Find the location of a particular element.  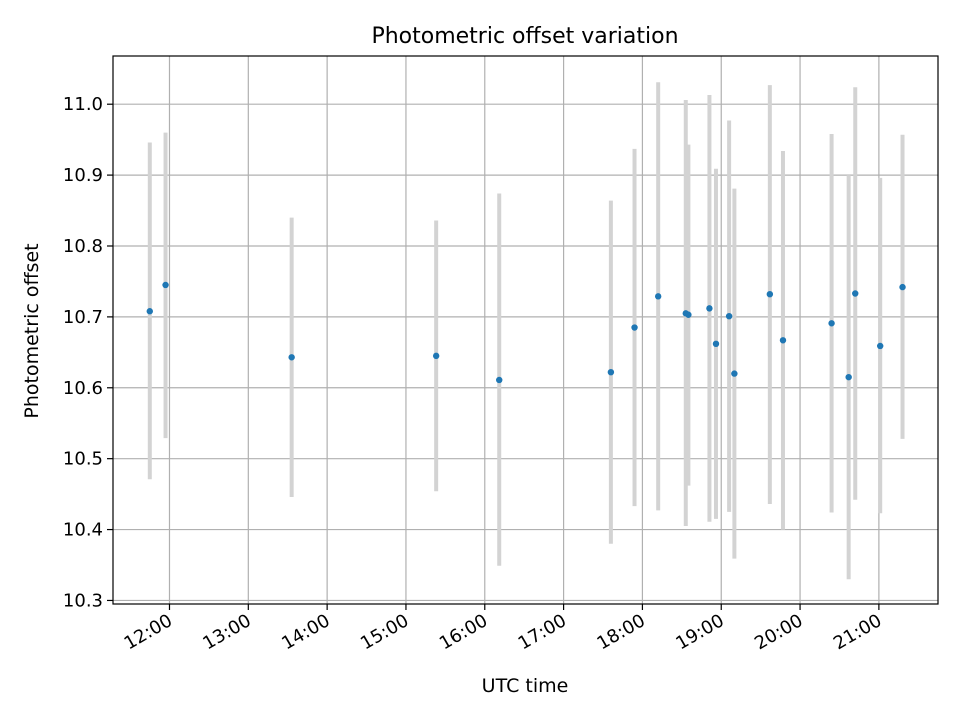

chart-title: Photometric offset variation is located at coordinates (524, 36).